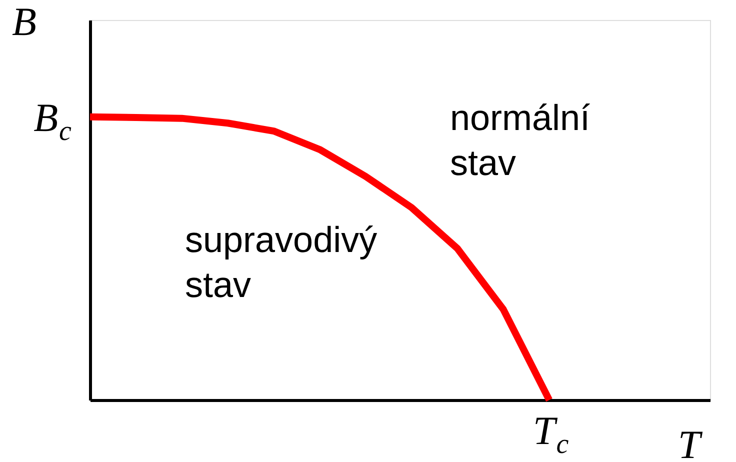 The height and width of the screenshot is (462, 736). I want to click on annotation: normální stav, so click(520, 140).